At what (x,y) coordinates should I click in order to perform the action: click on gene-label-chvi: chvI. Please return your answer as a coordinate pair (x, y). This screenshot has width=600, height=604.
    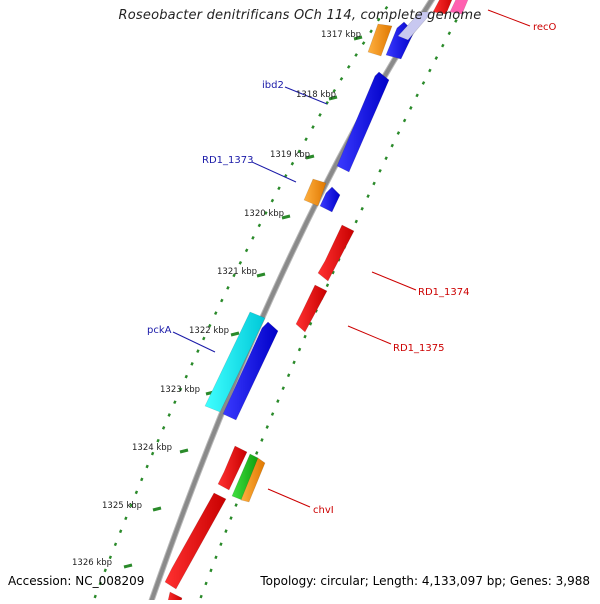
    Looking at the image, I should click on (323, 510).